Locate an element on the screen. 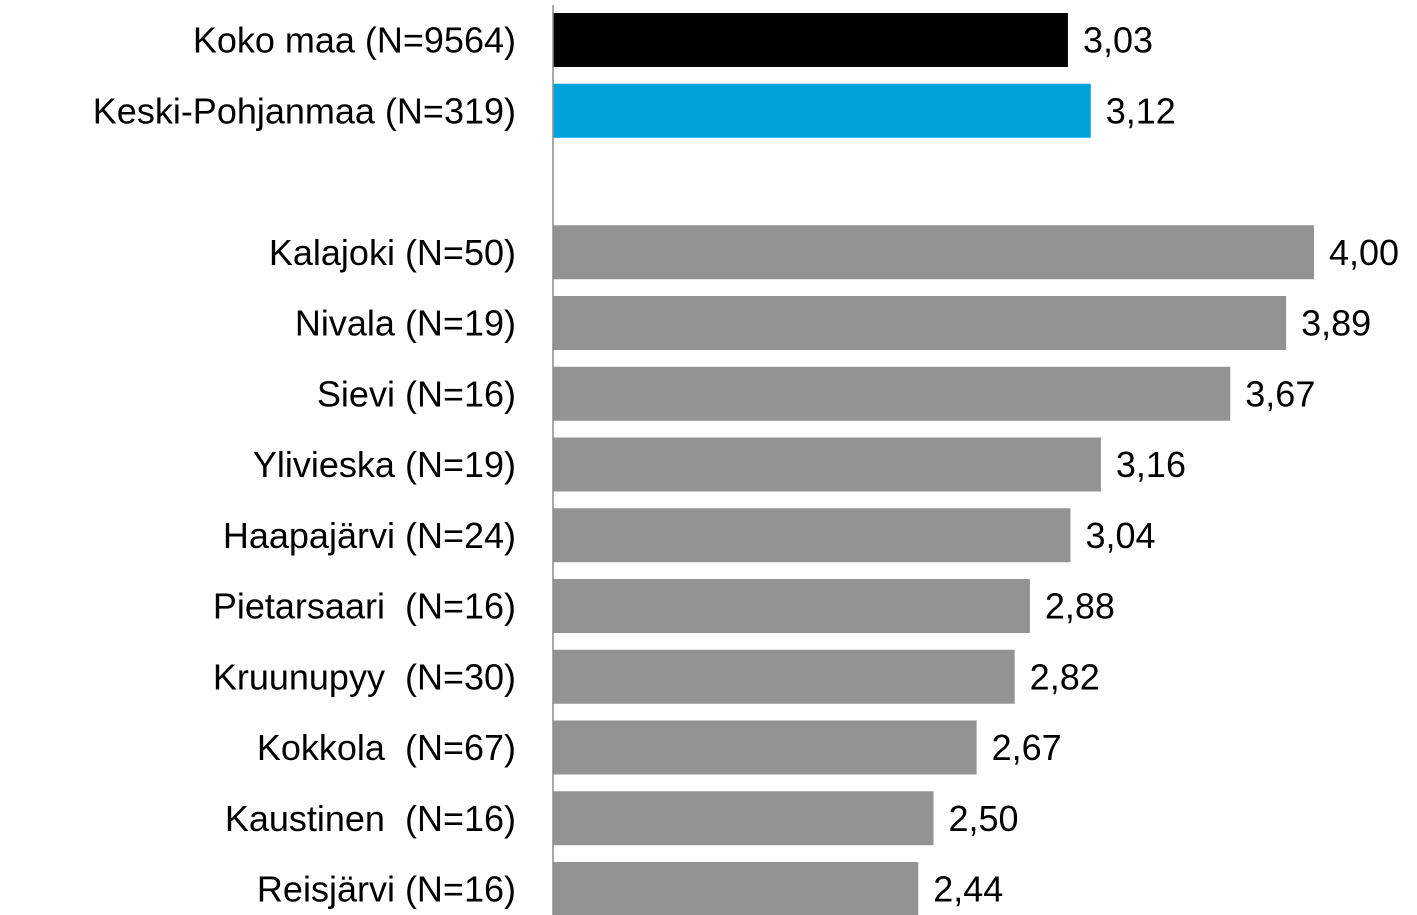 Image resolution: width=1417 pixels, height=915 pixels. value-label: 3,12 is located at coordinates (1141, 110).